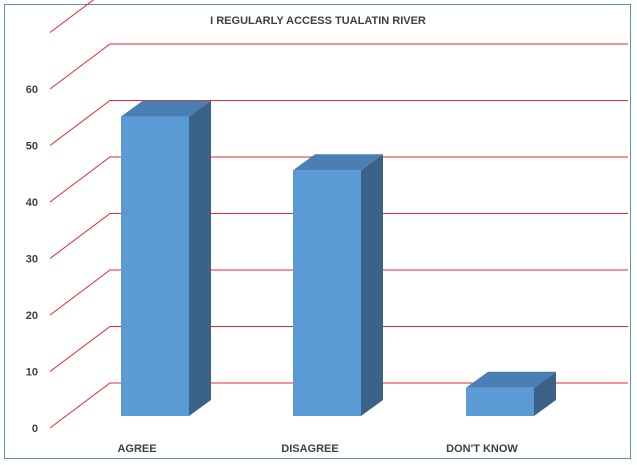 This screenshot has width=637, height=465. I want to click on y-tick-label: 30, so click(32, 260).